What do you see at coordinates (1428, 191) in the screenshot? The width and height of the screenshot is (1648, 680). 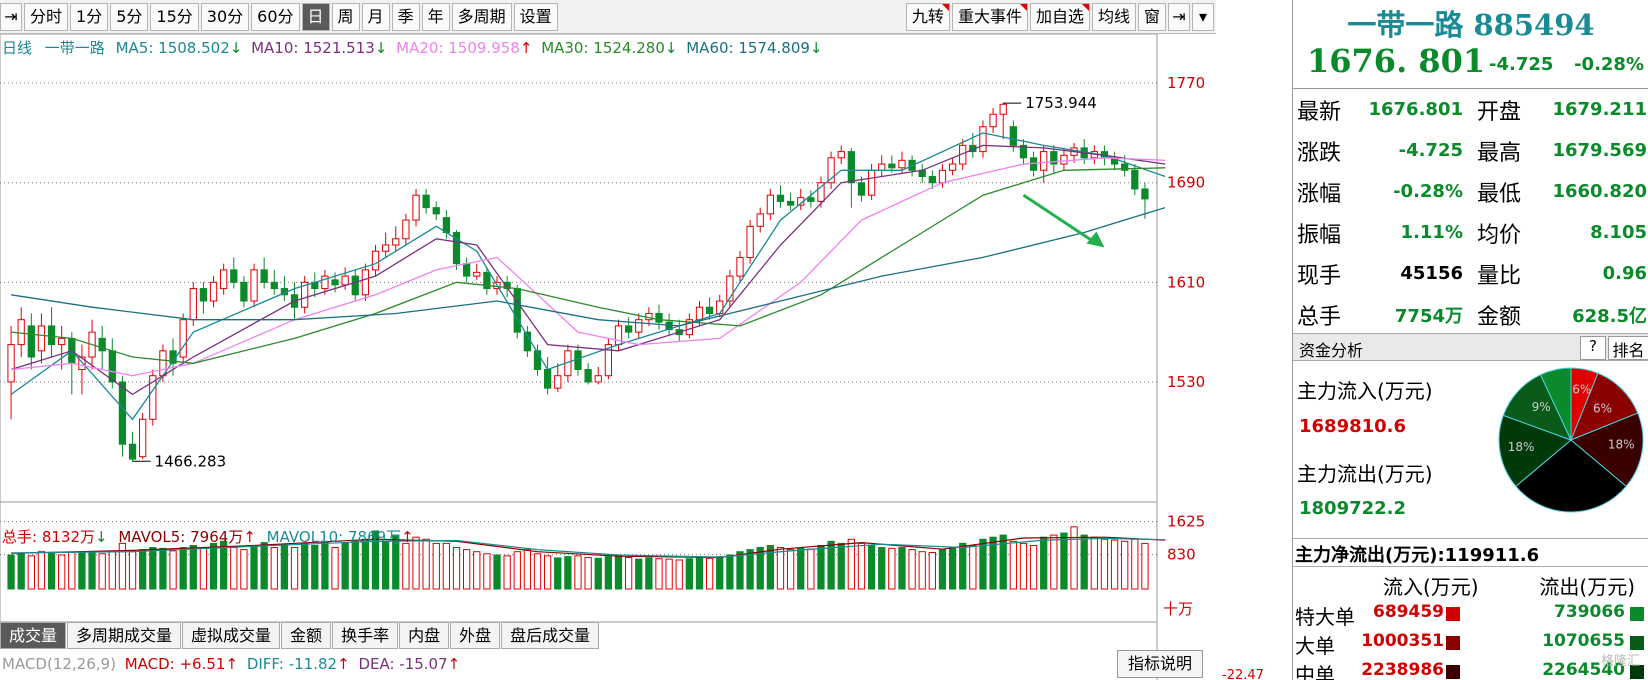 I see `quote-value: -0.28%` at bounding box center [1428, 191].